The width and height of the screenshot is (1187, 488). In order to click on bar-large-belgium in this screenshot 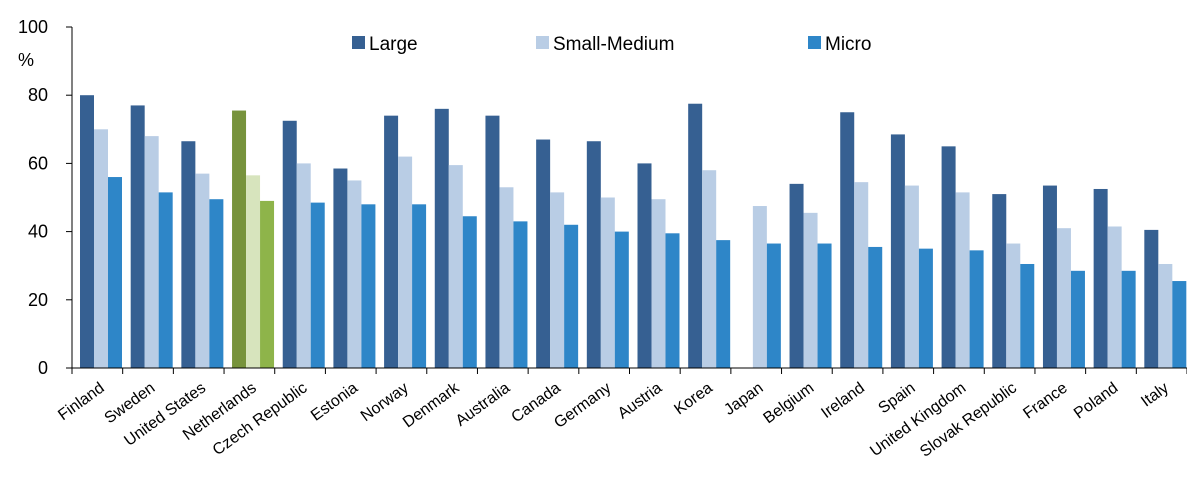, I will do `click(796, 275)`.